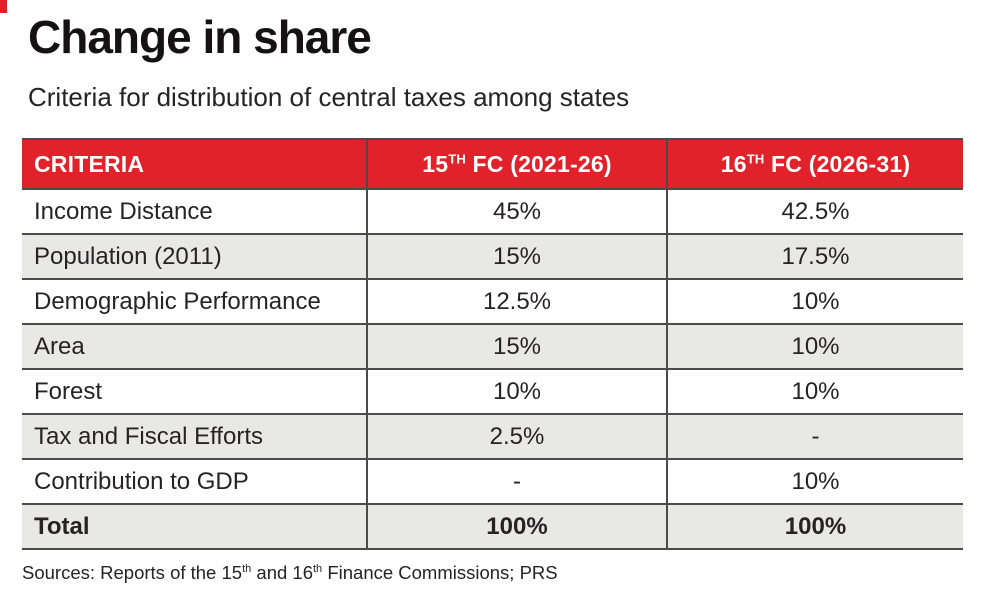 Image resolution: width=1000 pixels, height=612 pixels. I want to click on row-criteria: Demographic Performance, so click(194, 302).